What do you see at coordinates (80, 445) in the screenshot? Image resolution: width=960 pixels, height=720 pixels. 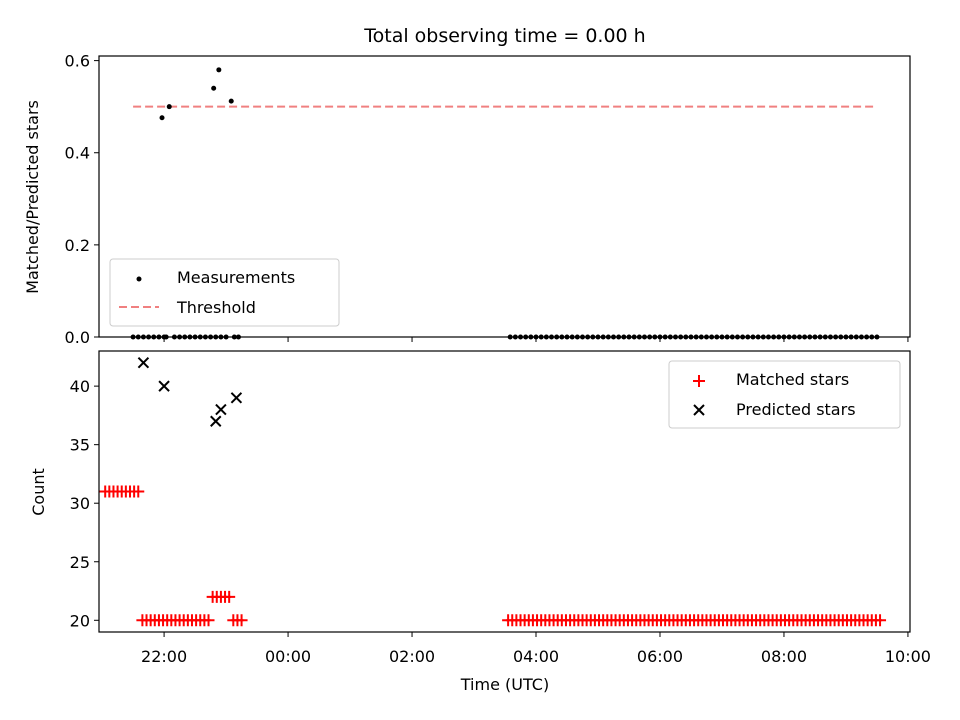 I see `bottom-y-tick-label: 35` at bounding box center [80, 445].